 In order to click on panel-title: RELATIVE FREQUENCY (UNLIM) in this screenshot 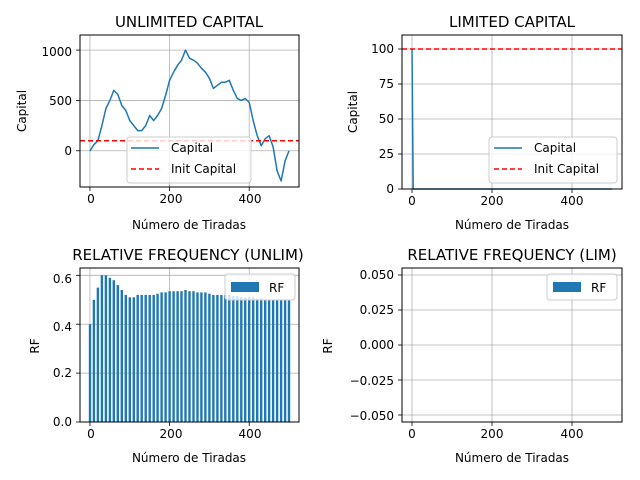, I will do `click(188, 255)`.